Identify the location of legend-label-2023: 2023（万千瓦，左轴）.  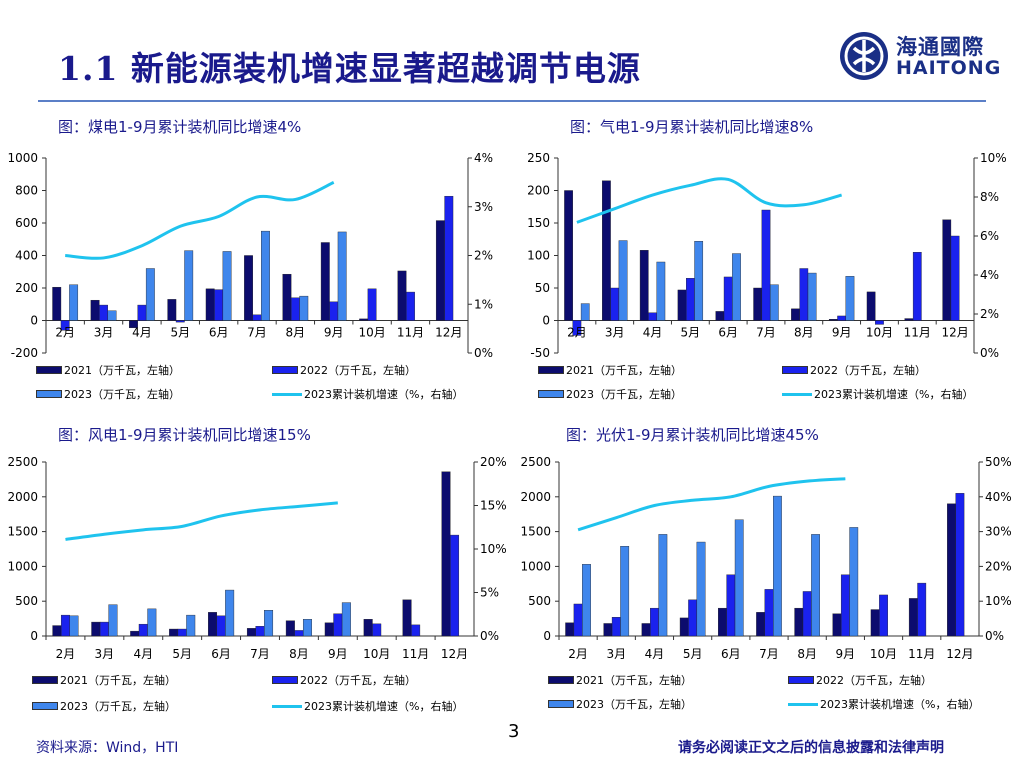
(118, 706).